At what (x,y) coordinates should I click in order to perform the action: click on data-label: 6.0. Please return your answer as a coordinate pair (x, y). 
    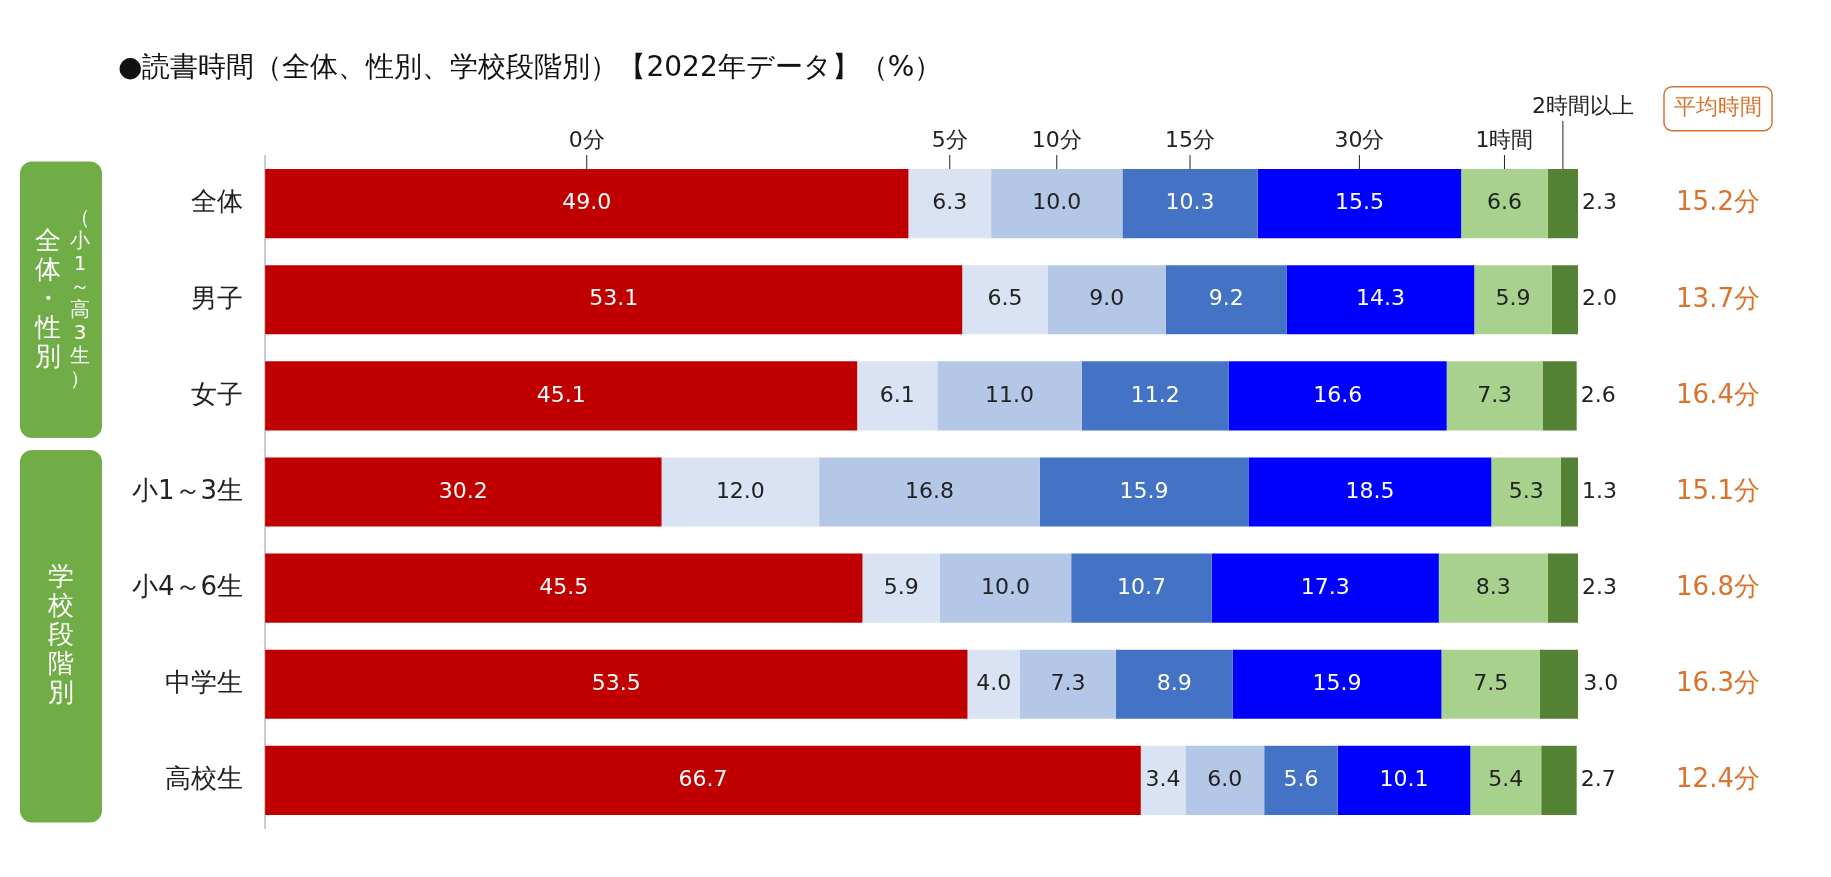
    Looking at the image, I should click on (1225, 779).